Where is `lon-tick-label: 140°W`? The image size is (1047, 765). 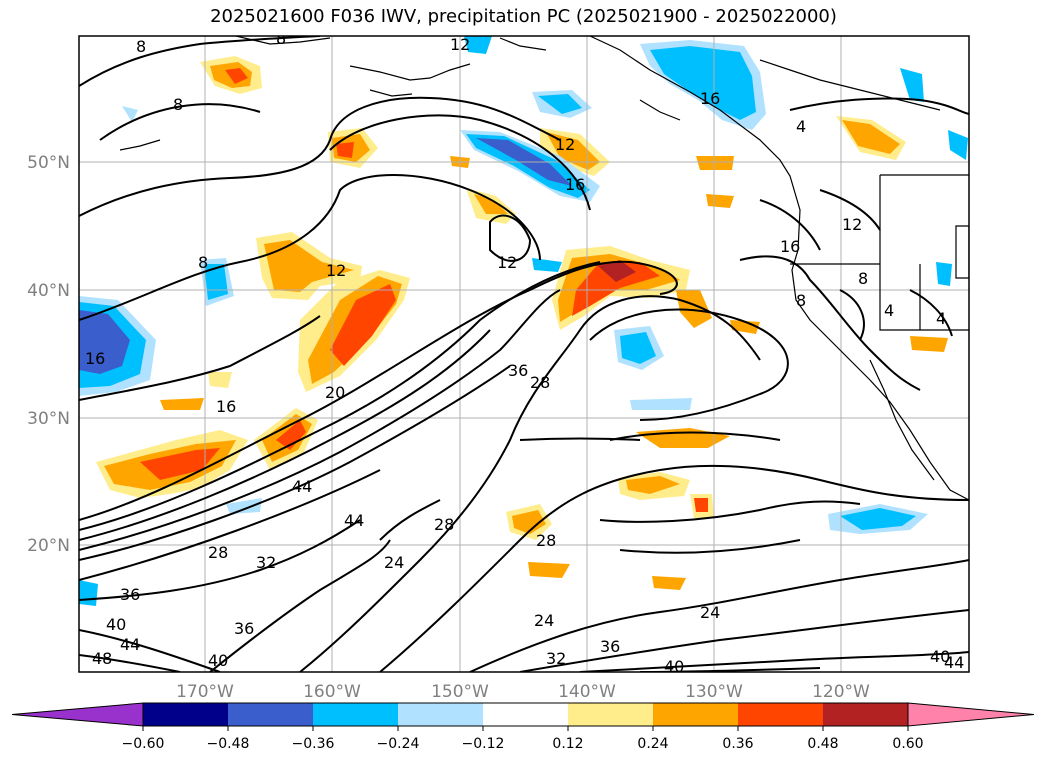
lon-tick-label: 140°W is located at coordinates (587, 692).